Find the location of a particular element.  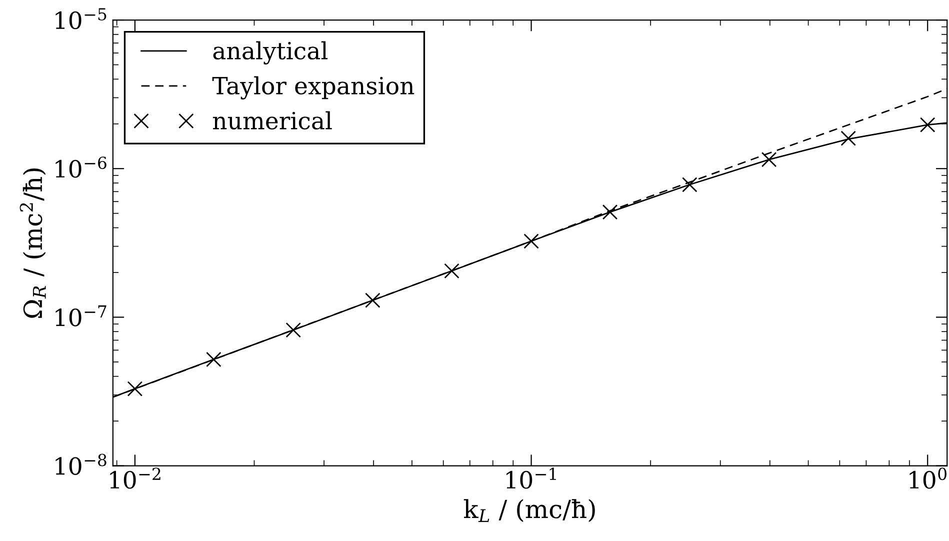

x-axis-title: k$_{L}$ / (mc/ħ) is located at coordinates (529, 510).